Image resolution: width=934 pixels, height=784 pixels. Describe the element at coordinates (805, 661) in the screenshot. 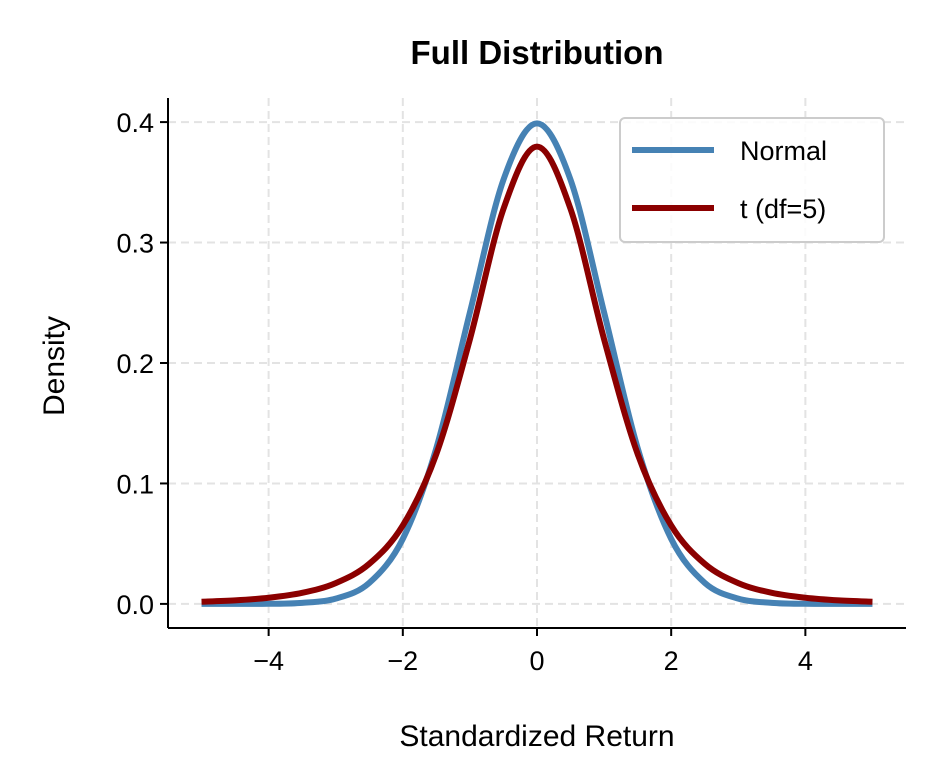

I see `x-tick-label: 4` at that location.